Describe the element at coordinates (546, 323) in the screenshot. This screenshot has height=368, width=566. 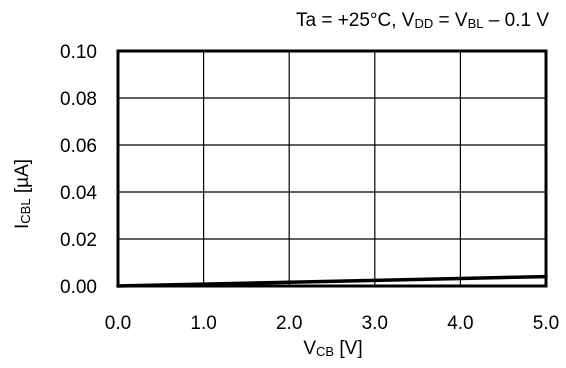
I see `x-tick-label: 5.0` at that location.